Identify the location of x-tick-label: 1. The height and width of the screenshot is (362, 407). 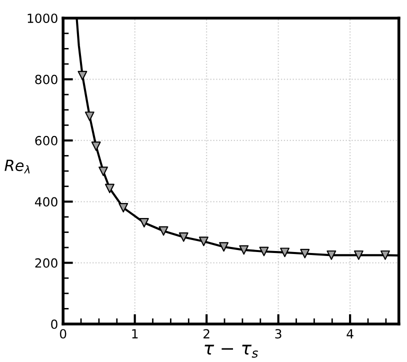
(135, 333).